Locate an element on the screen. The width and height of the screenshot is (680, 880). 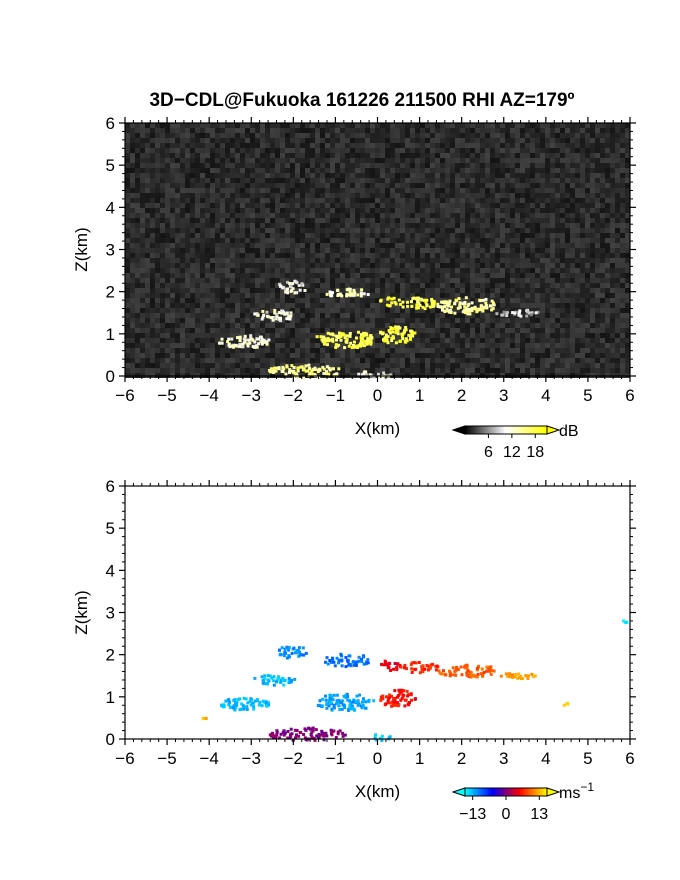
y-tick-label: 4 is located at coordinates (110, 570).